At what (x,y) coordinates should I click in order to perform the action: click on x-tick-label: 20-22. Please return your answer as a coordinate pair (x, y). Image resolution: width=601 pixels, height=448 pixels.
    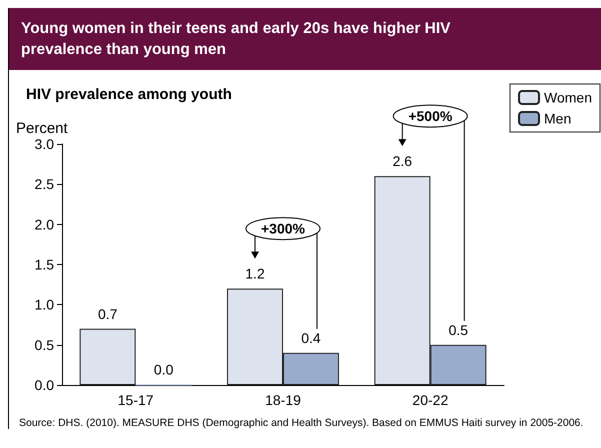
    Looking at the image, I should click on (430, 400).